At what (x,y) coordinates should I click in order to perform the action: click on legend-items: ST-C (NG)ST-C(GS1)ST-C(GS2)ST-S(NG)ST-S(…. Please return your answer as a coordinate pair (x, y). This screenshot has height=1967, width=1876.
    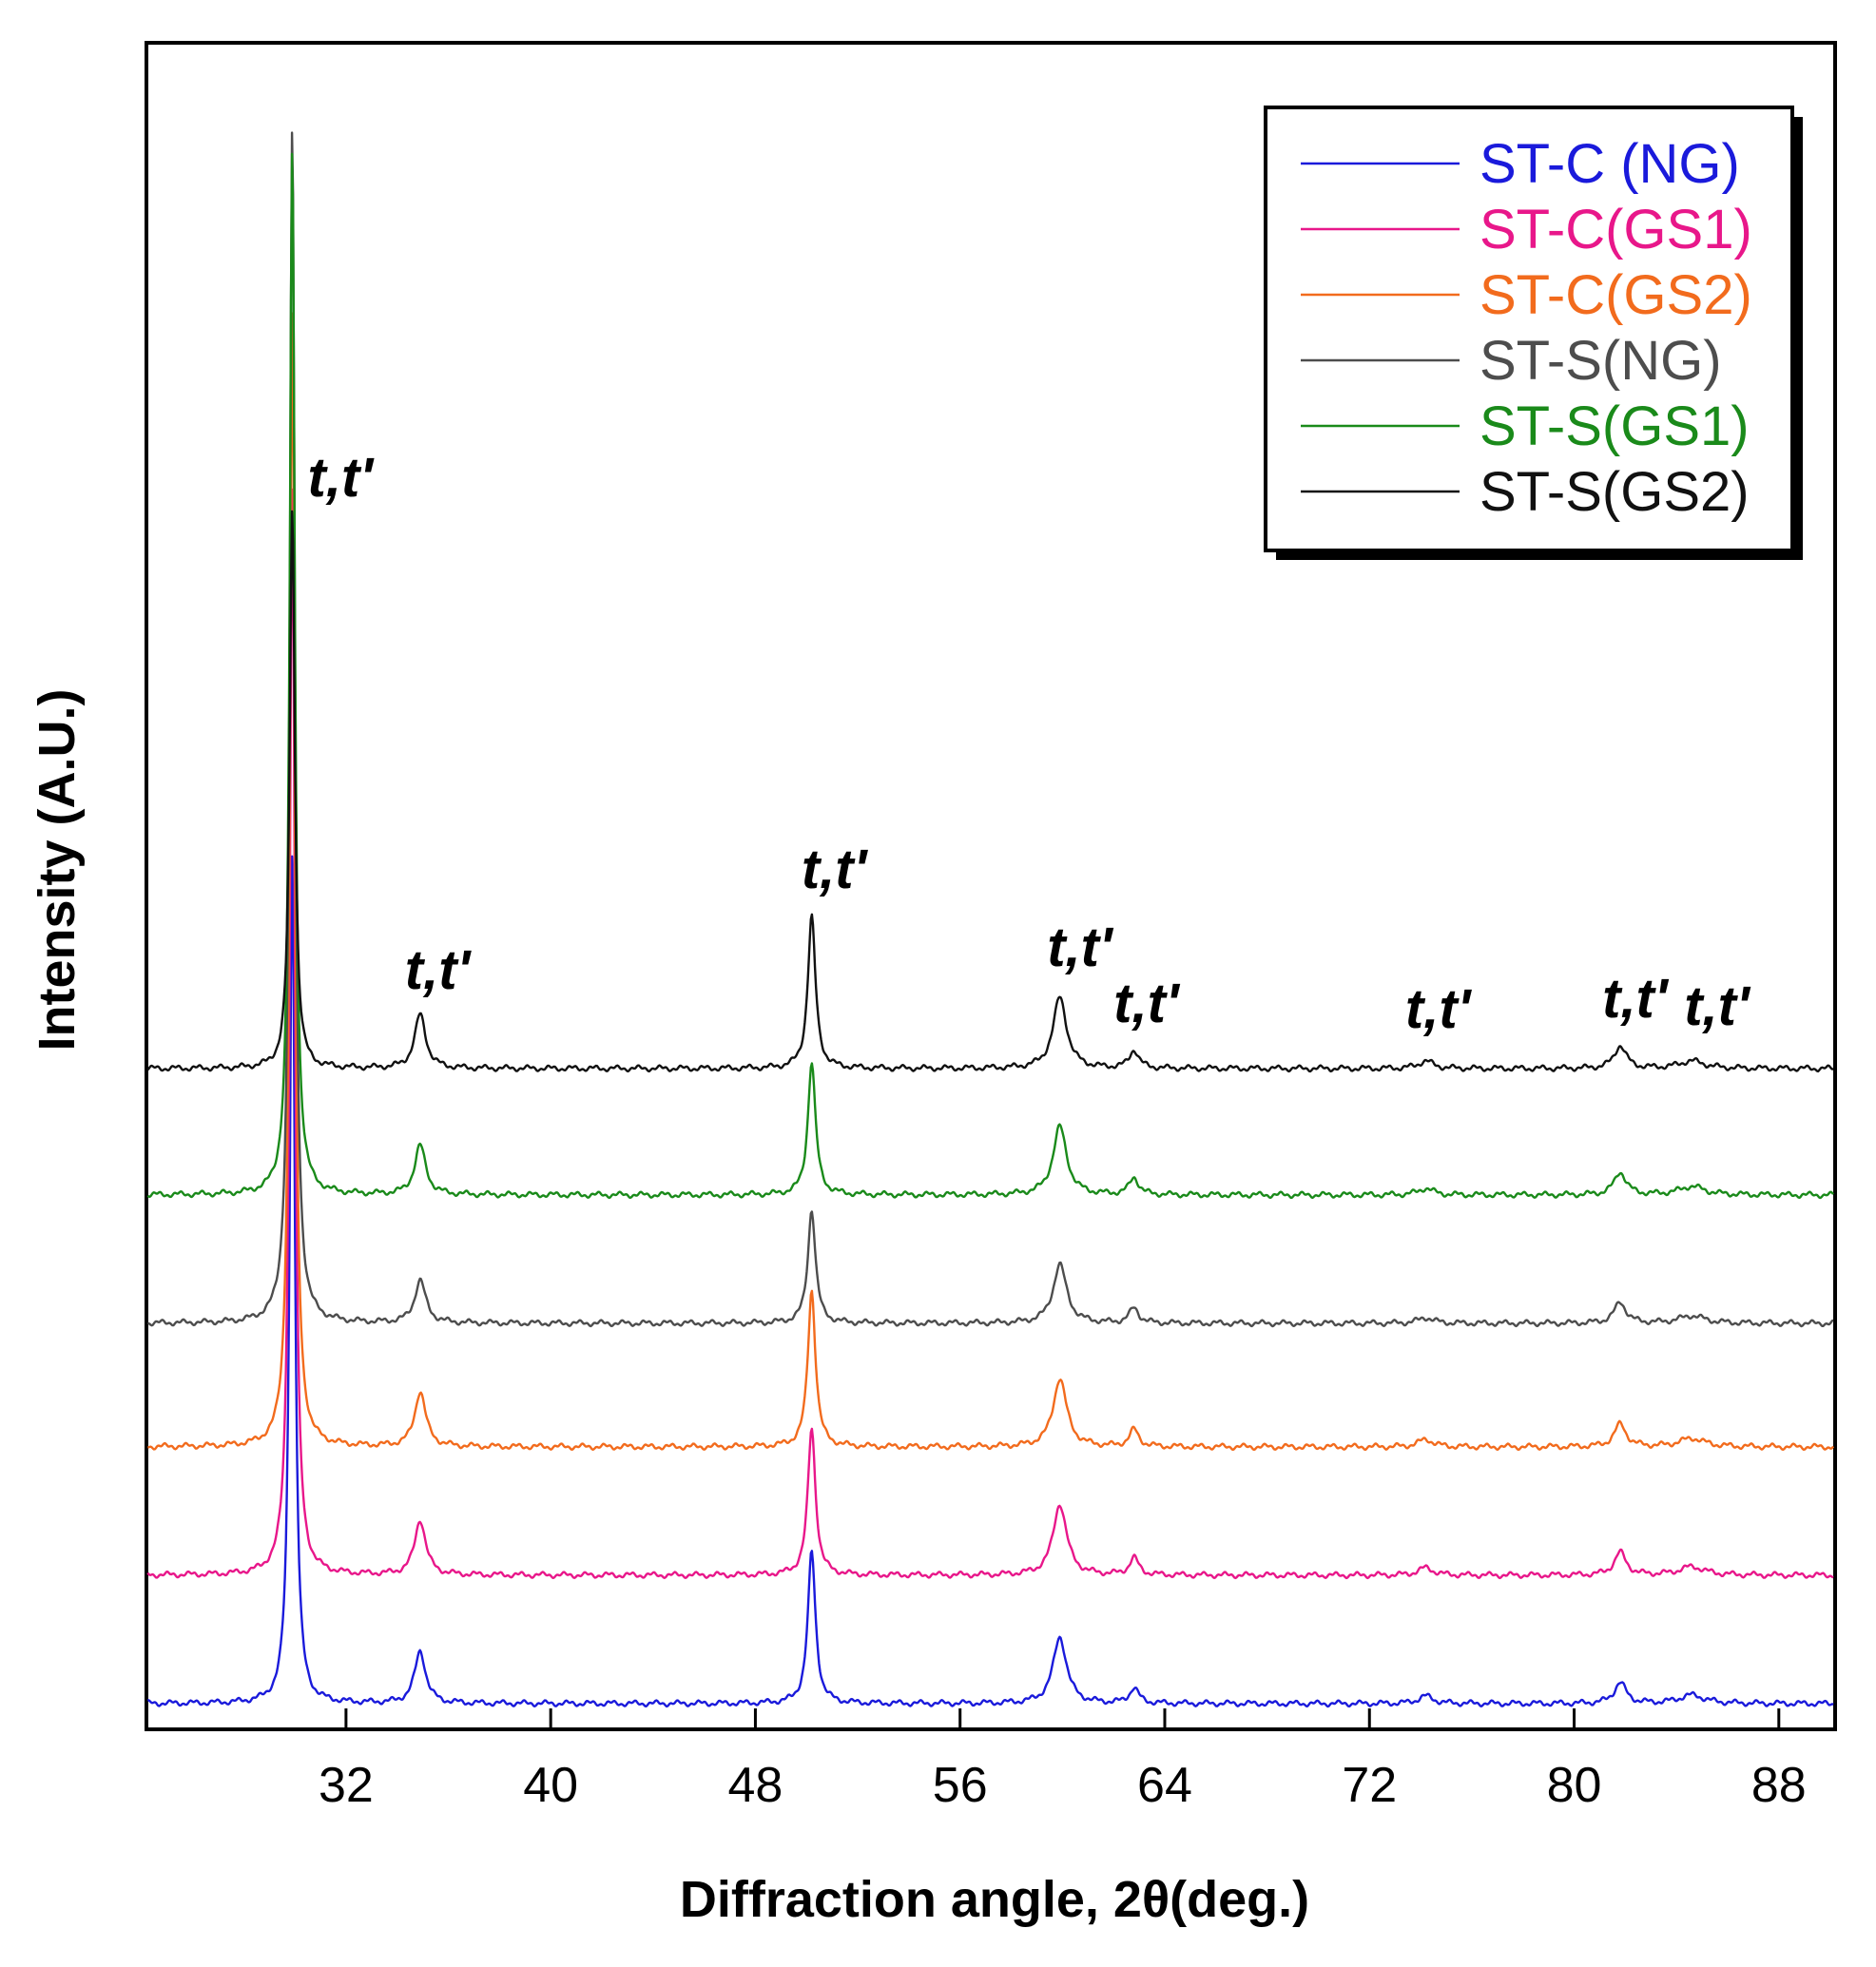
    Looking at the image, I should click on (1526, 328).